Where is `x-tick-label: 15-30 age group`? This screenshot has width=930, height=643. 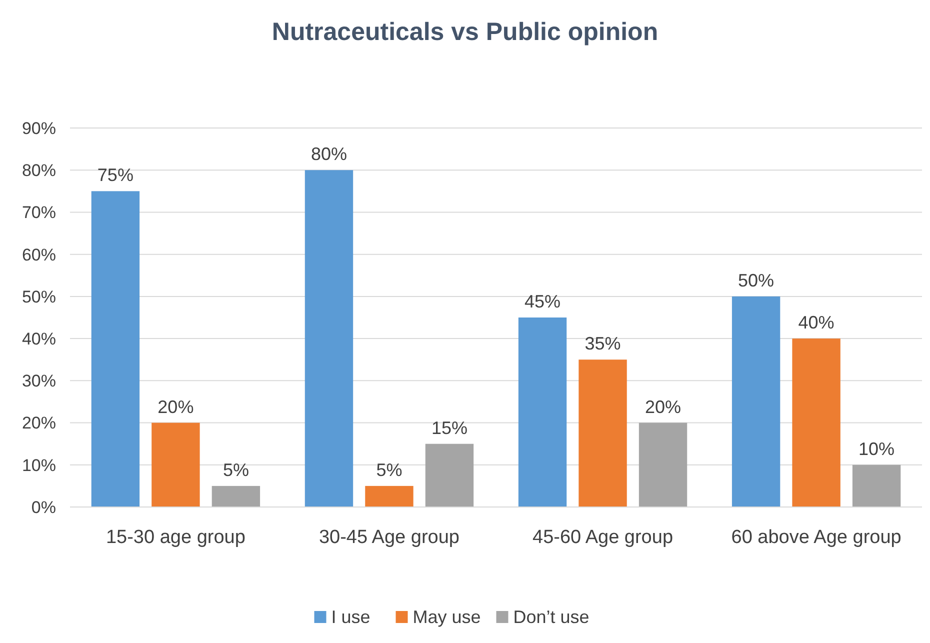
x-tick-label: 15-30 age group is located at coordinates (176, 537).